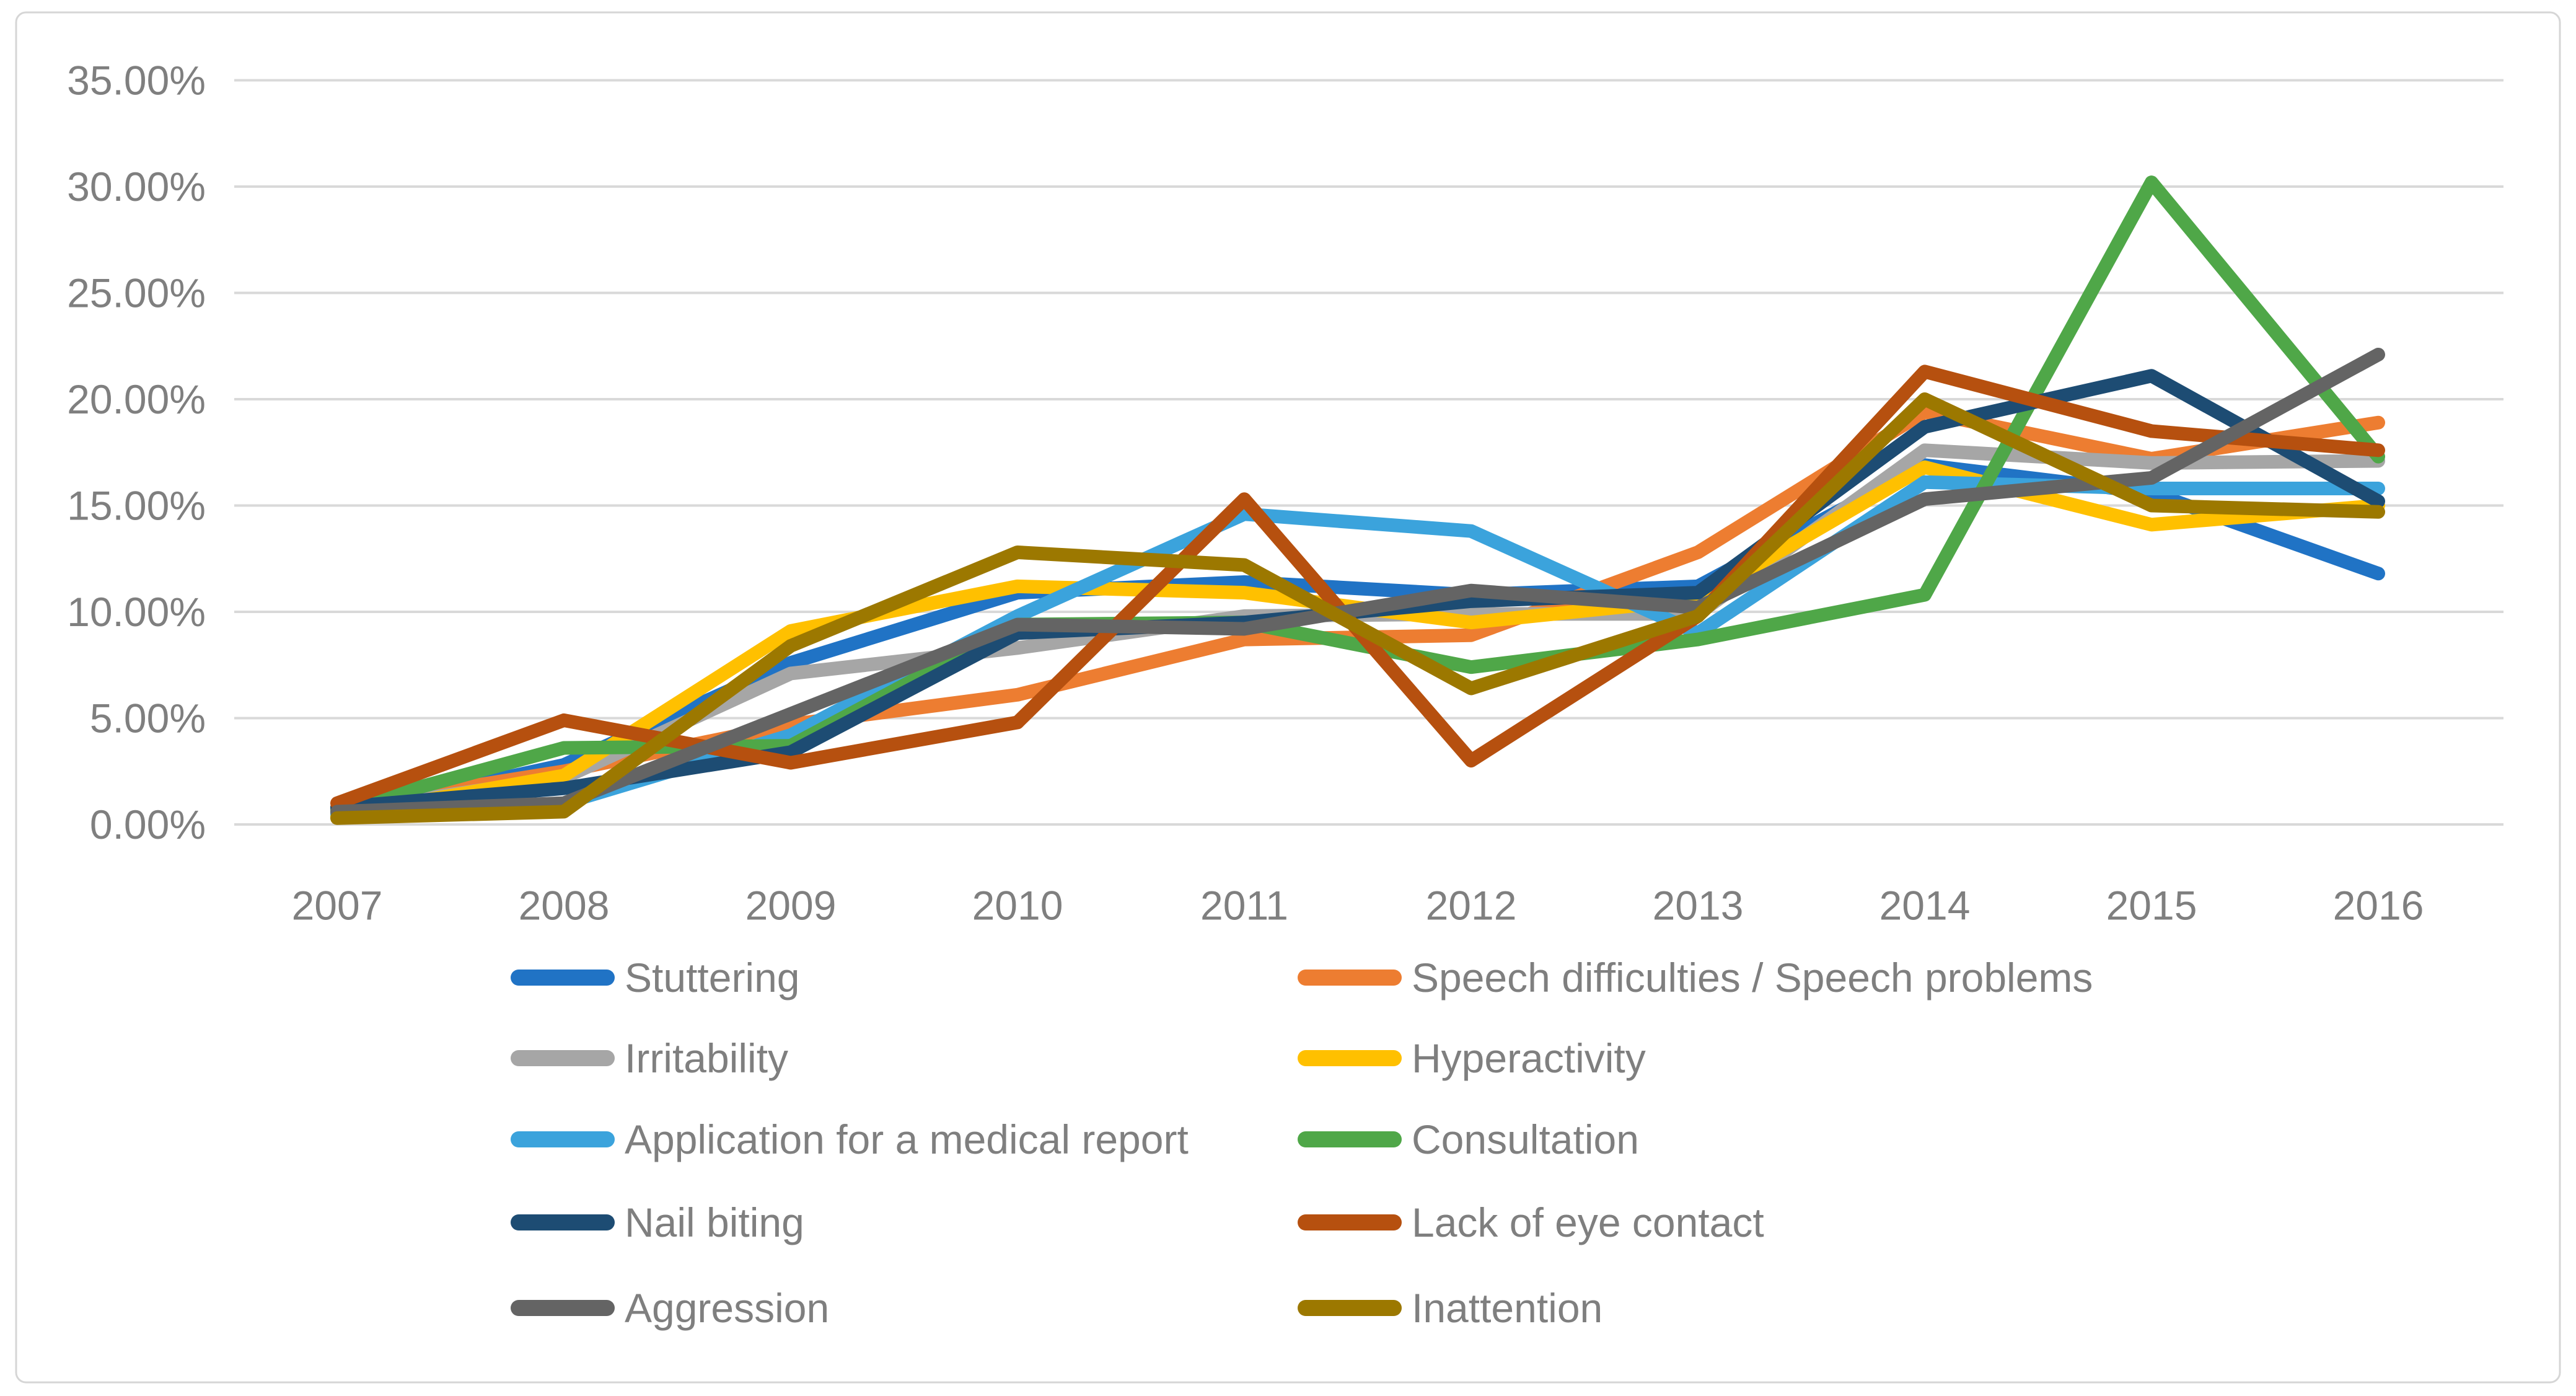 The width and height of the screenshot is (2576, 1396). I want to click on legend-swatch-aggression, so click(563, 1308).